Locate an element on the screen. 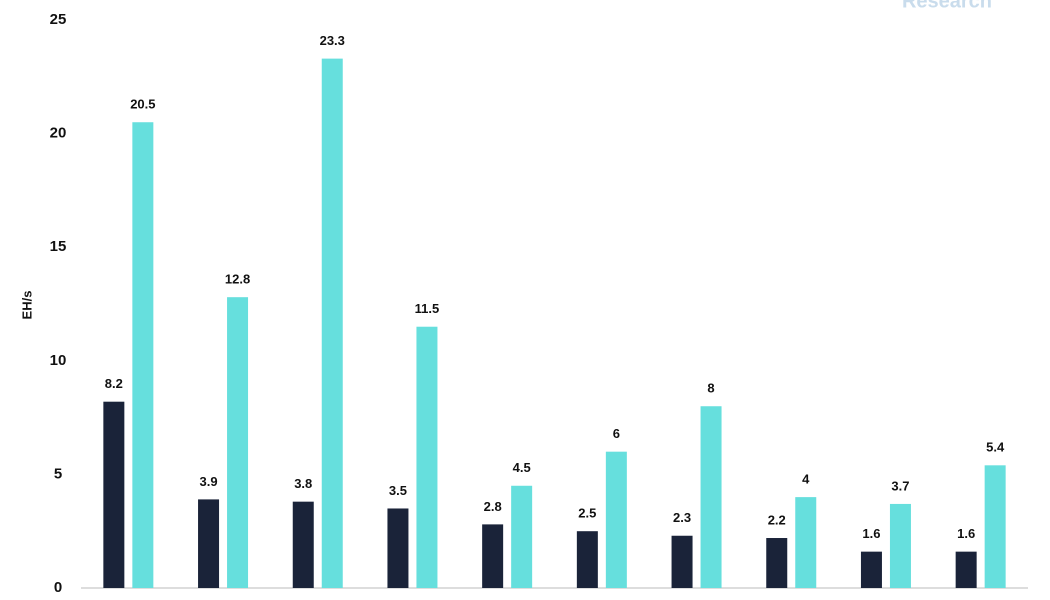 This screenshot has width=1050, height=600. value-label: 2.2 is located at coordinates (777, 519).